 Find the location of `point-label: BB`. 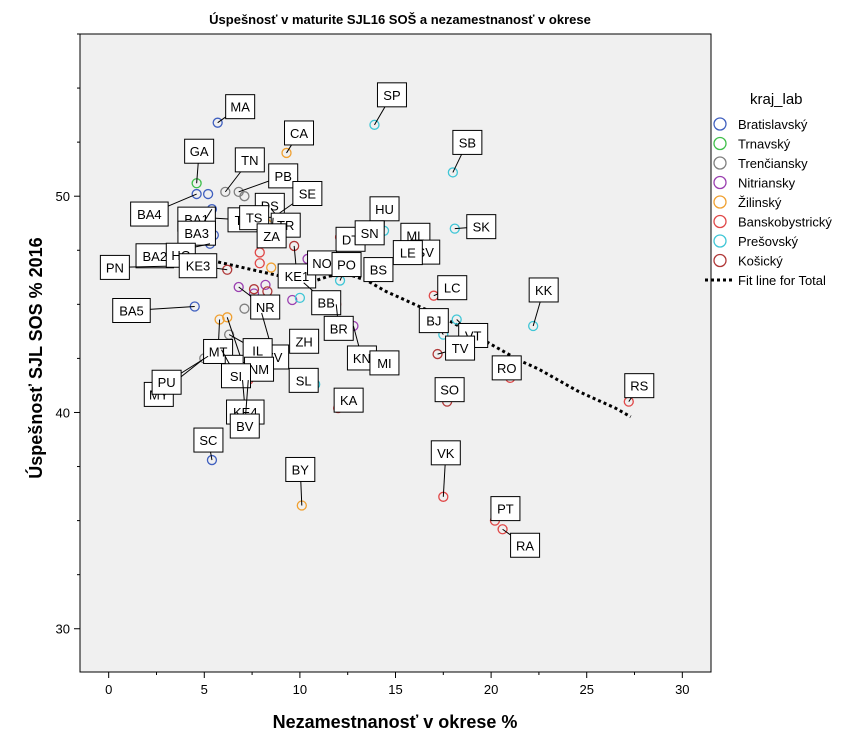

point-label: BB is located at coordinates (326, 303).